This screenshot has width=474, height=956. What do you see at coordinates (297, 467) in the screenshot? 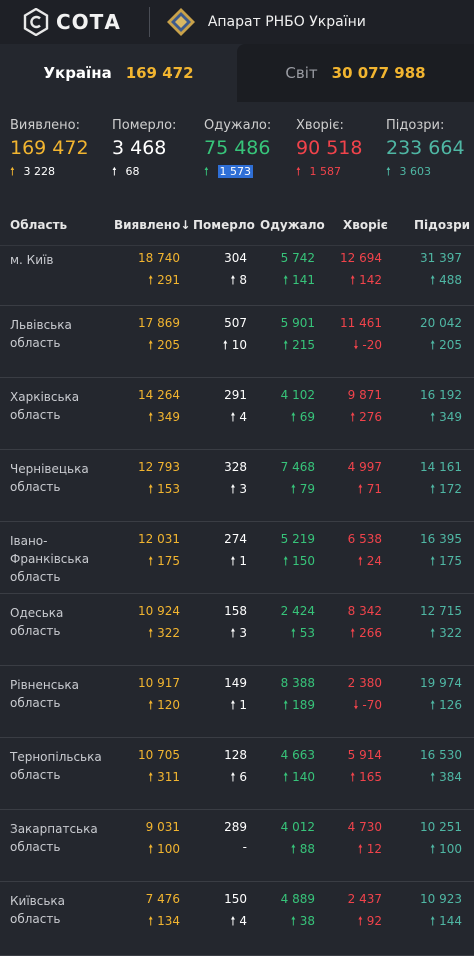
I see `cell-recovered: 7 468` at bounding box center [297, 467].